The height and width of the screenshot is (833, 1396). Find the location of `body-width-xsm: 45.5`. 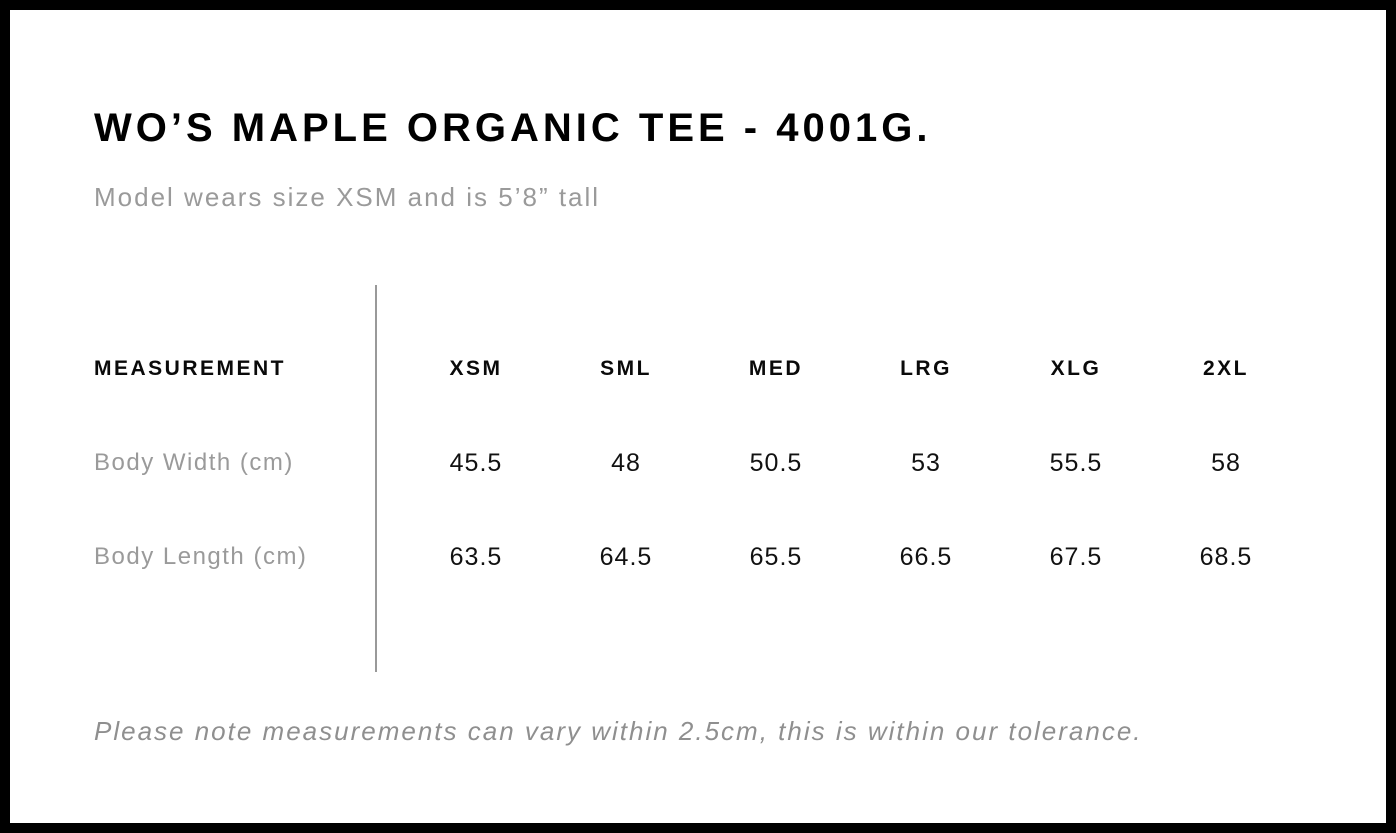

body-width-xsm: 45.5 is located at coordinates (476, 462).